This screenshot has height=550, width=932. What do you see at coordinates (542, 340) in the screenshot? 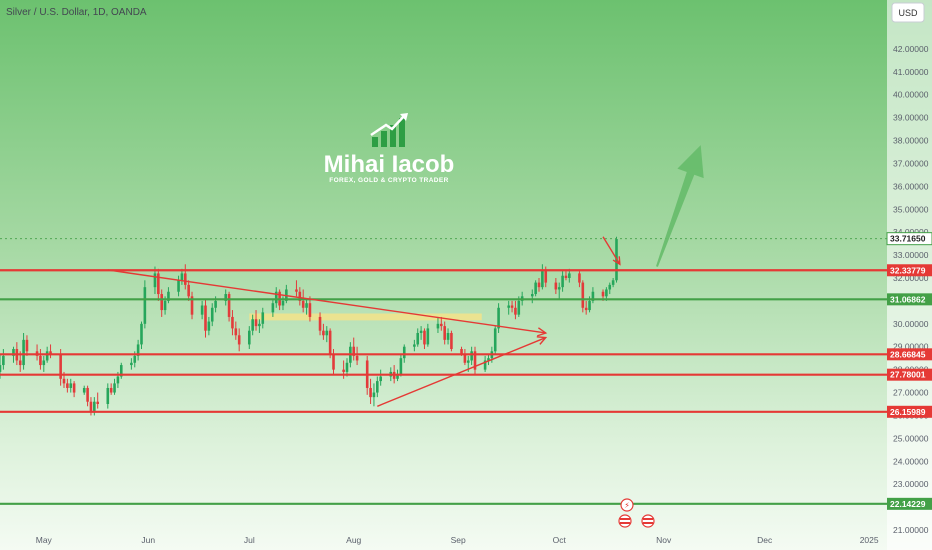
I see `trendline-arrowhead` at bounding box center [542, 340].